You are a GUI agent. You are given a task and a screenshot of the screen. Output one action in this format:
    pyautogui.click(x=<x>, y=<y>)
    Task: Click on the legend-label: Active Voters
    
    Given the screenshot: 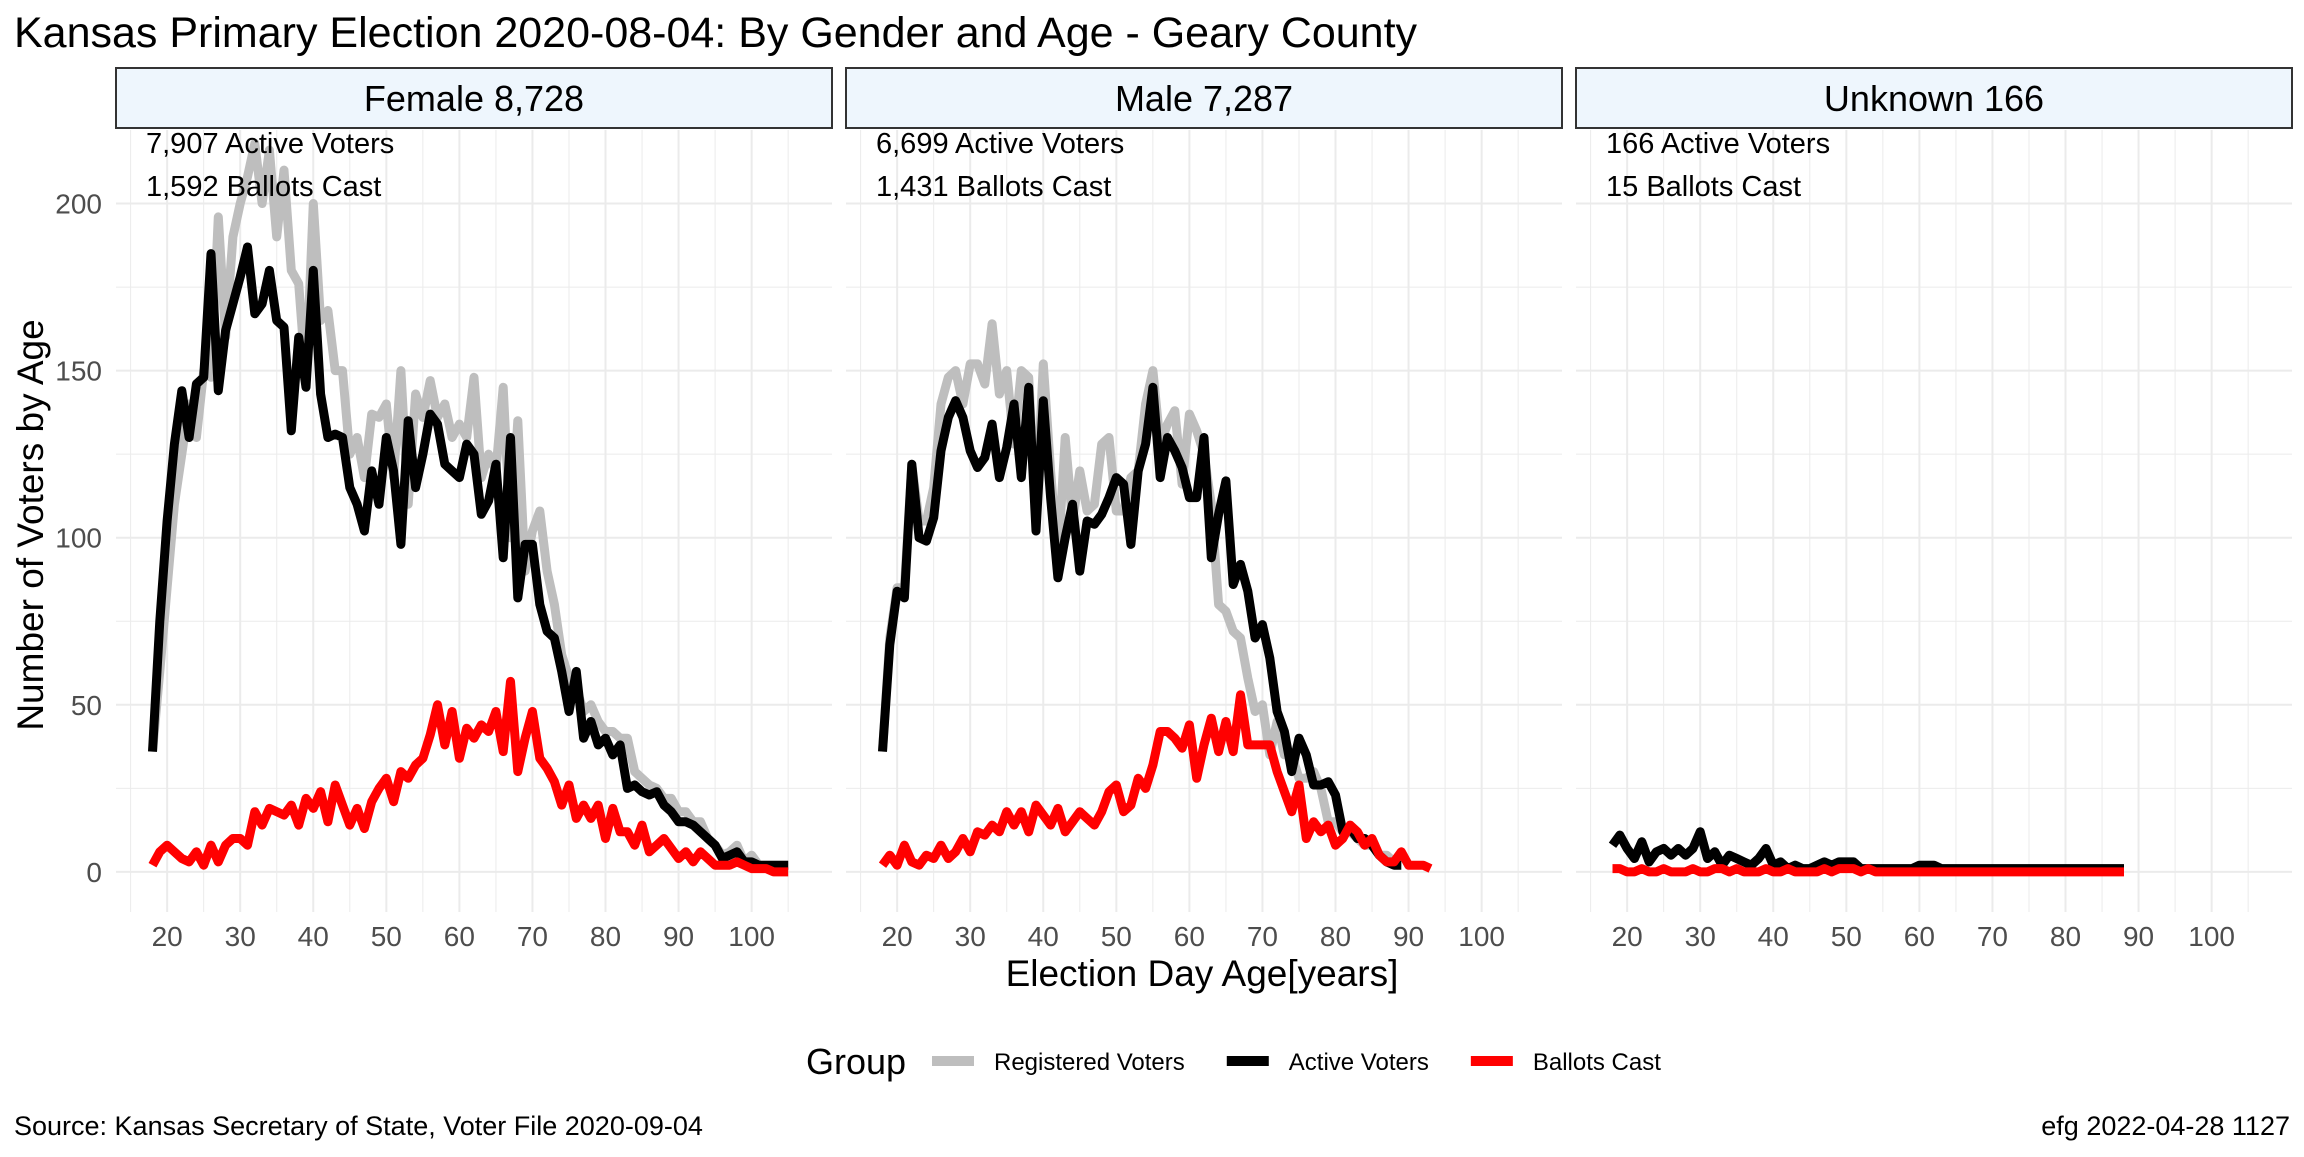 What is the action you would take?
    pyautogui.click(x=1359, y=1062)
    